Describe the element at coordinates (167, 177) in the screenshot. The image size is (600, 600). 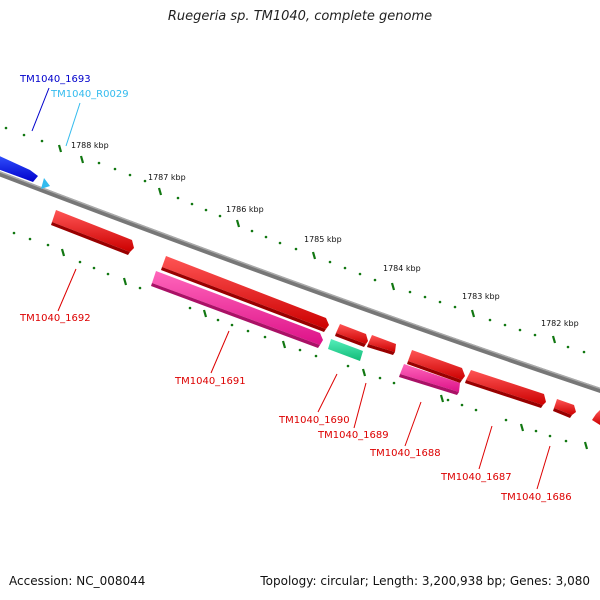
I see `tick-label: 1787 kbp` at that location.